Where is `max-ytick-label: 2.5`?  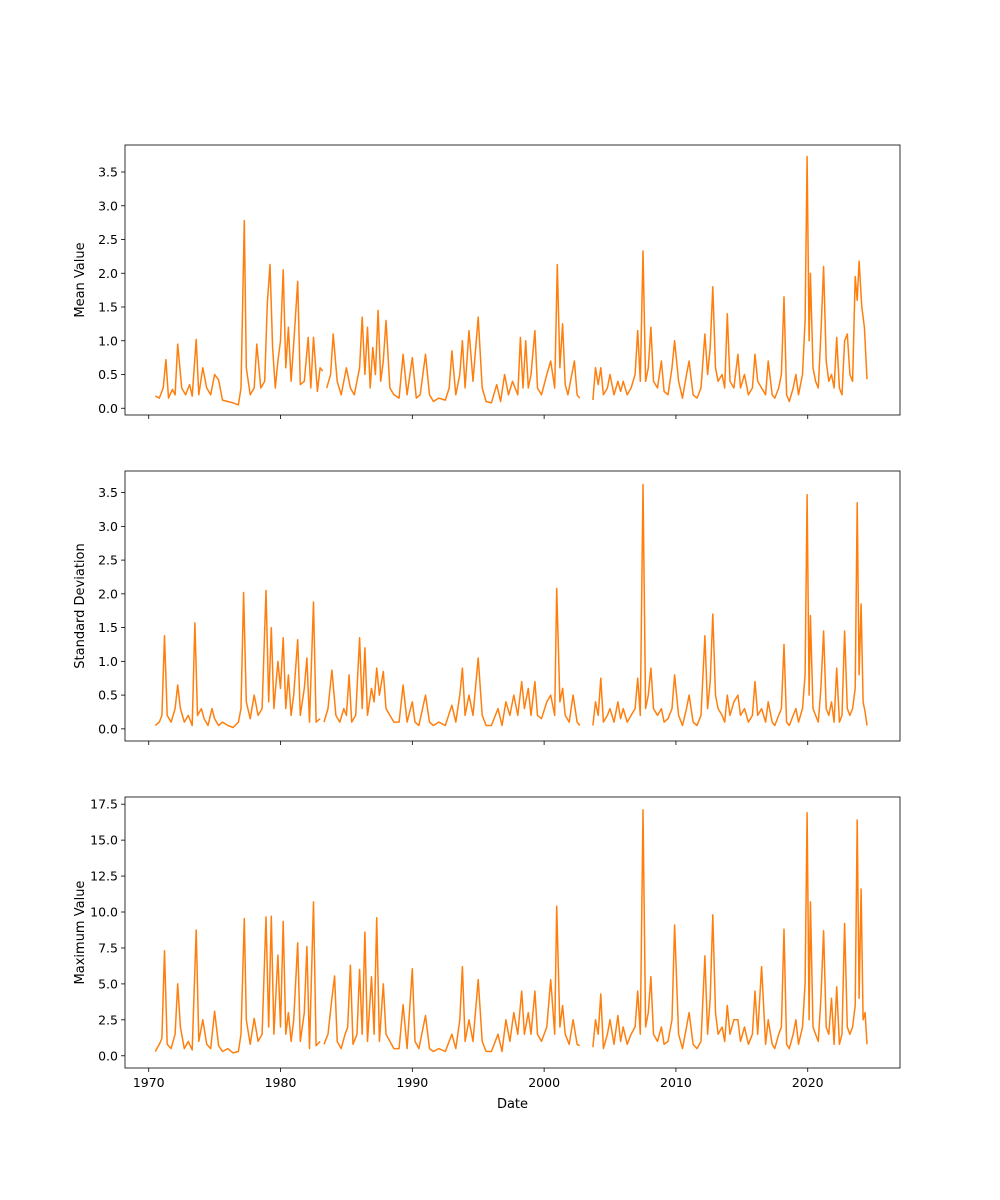
max-ytick-label: 2.5 is located at coordinates (108, 1019).